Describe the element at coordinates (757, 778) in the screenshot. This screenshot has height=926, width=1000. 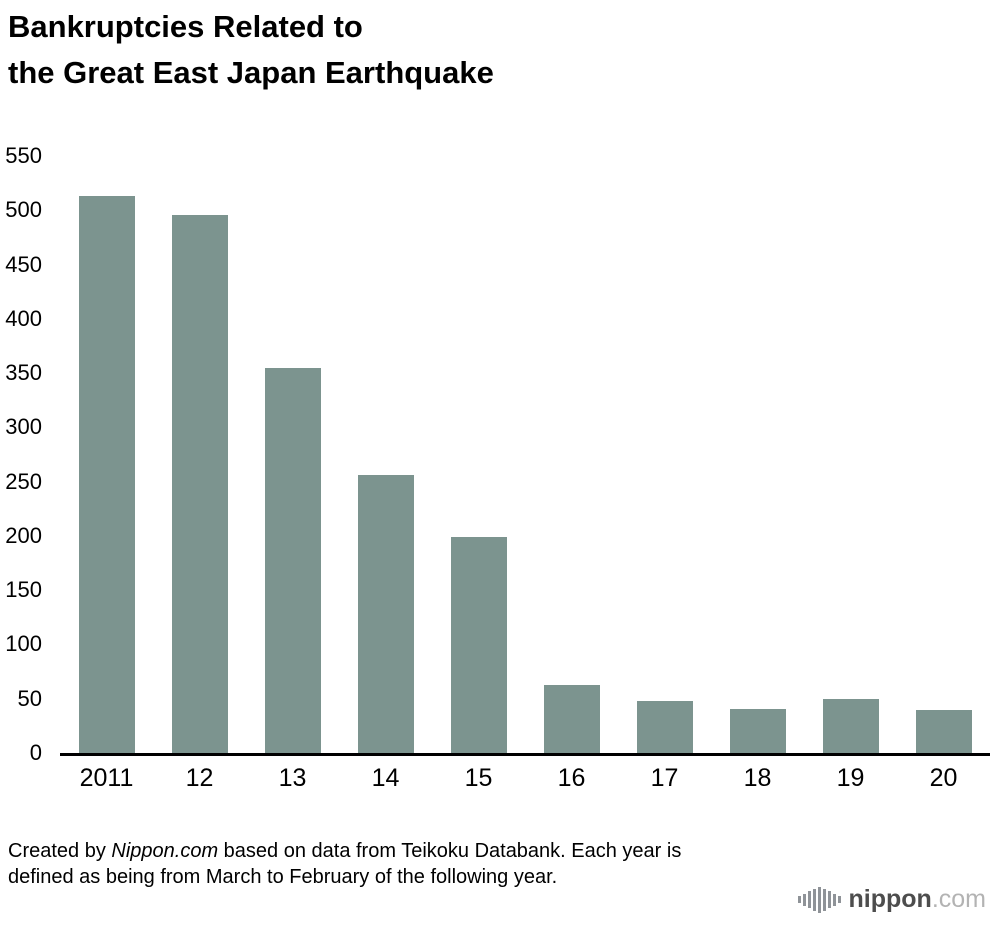
I see `x-tick-label: 18` at that location.